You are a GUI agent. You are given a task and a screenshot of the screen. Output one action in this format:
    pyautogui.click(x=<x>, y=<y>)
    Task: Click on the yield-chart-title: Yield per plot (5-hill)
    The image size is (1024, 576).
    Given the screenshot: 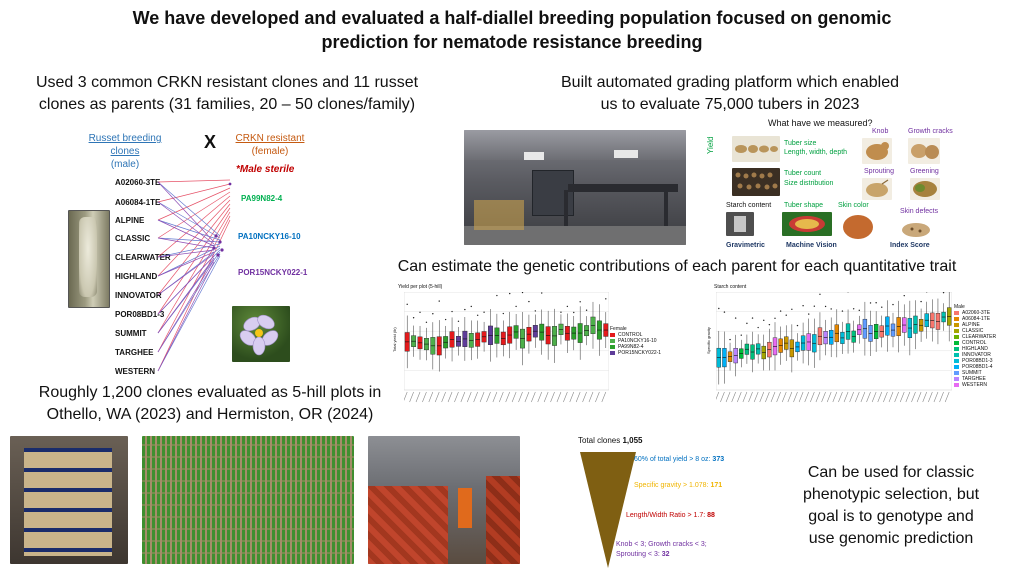 What is the action you would take?
    pyautogui.click(x=420, y=287)
    